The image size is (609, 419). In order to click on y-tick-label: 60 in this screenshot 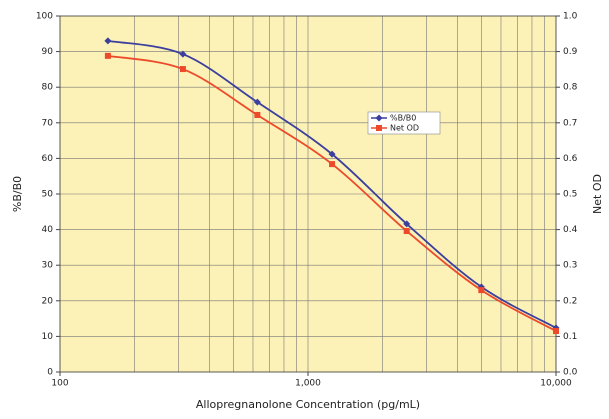, I will do `click(48, 159)`.